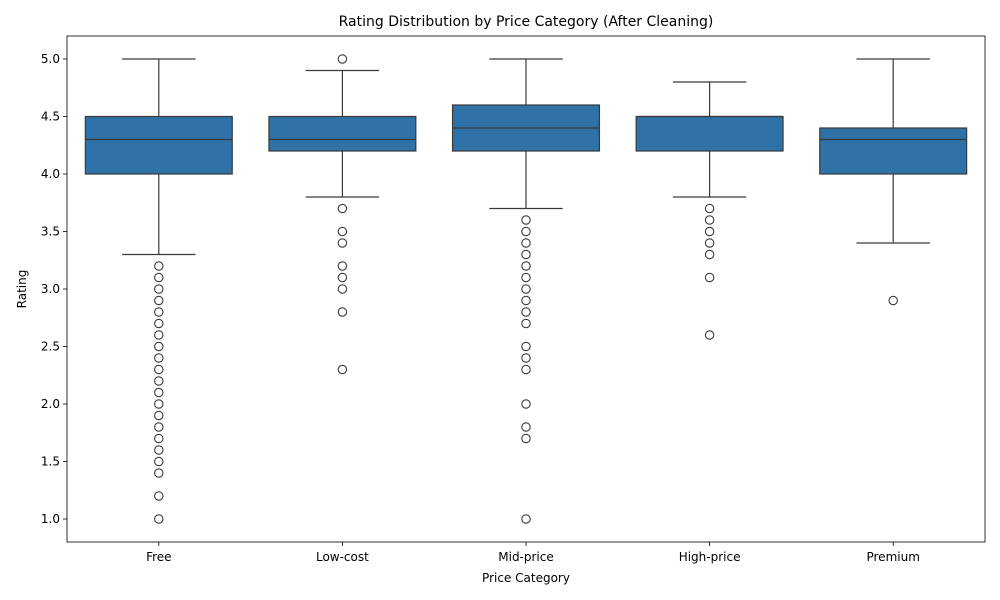  Describe the element at coordinates (892, 557) in the screenshot. I see `x-tick-label: Premium` at that location.